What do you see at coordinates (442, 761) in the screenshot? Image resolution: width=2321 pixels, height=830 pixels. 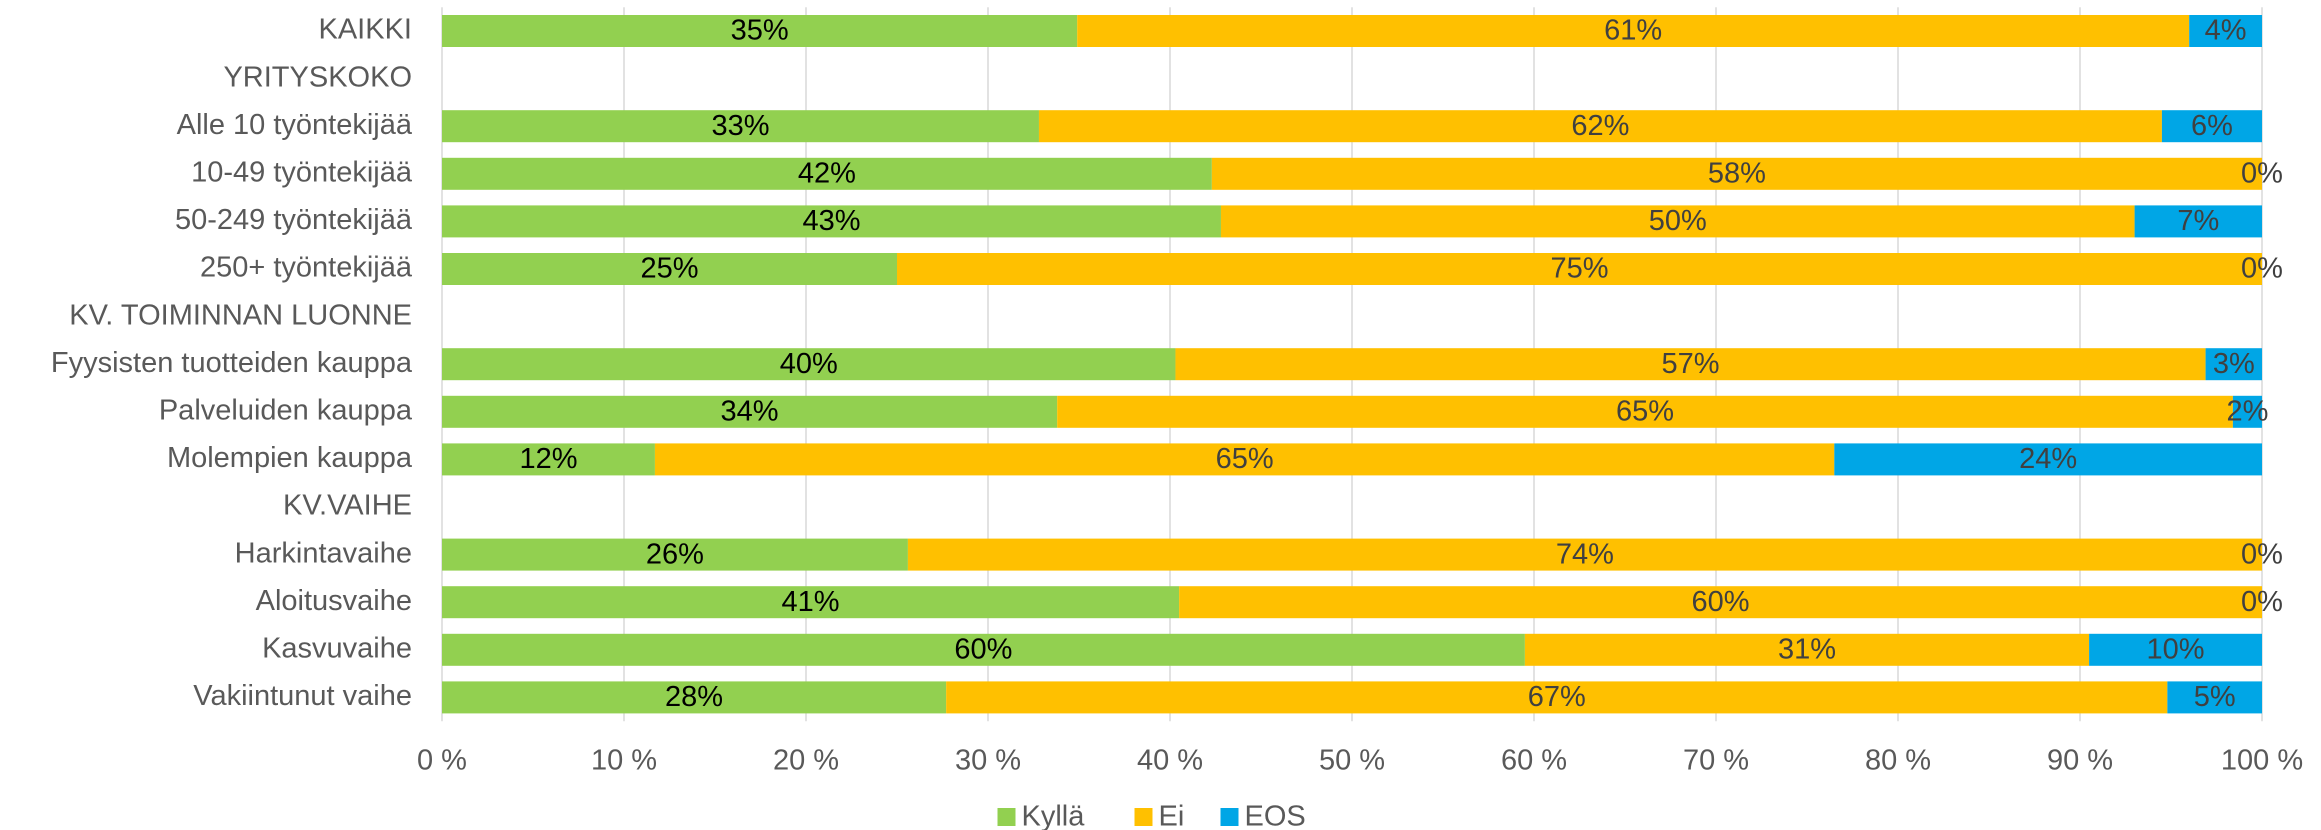 I see `x-tick-label: 0 %` at bounding box center [442, 761].